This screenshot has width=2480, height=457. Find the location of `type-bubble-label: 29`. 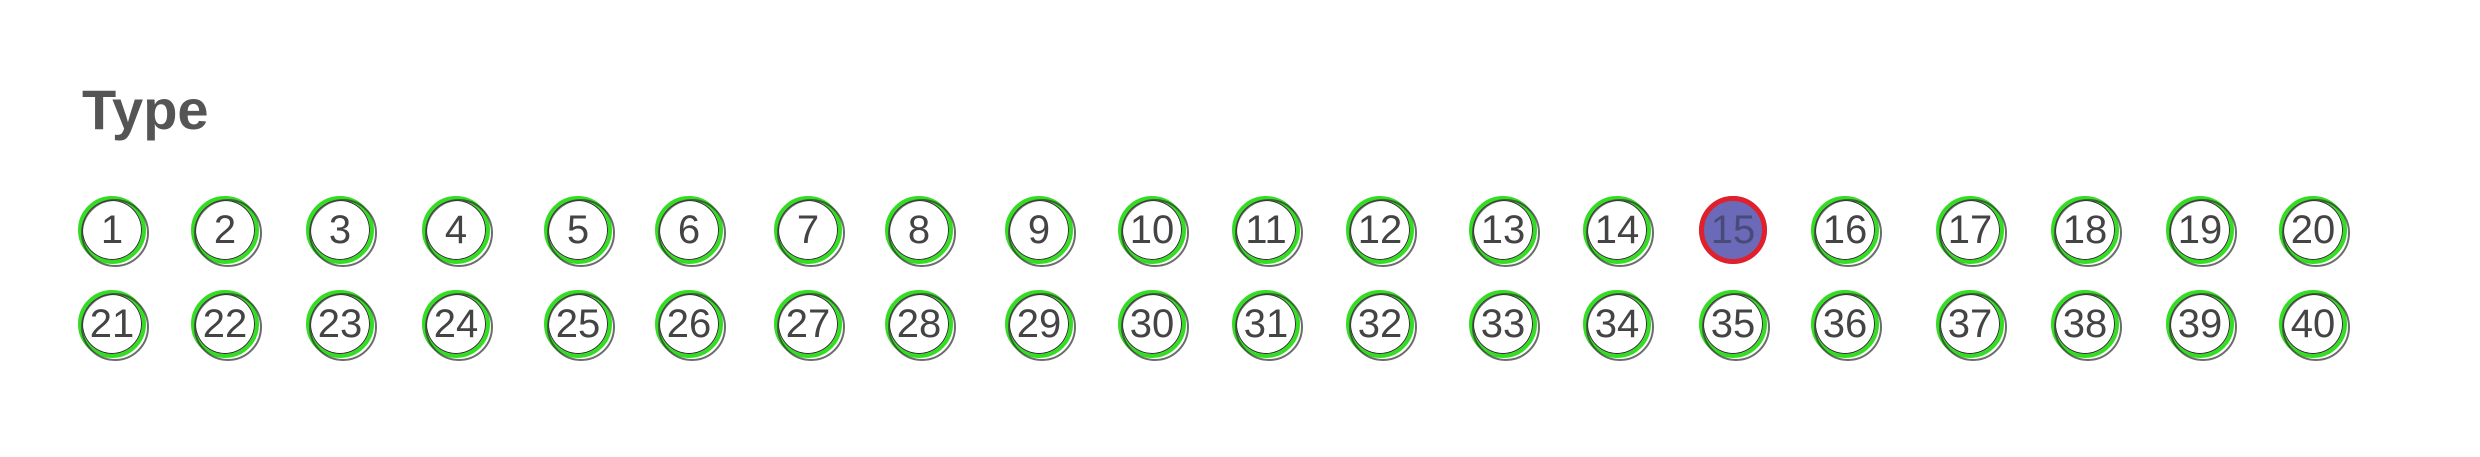

type-bubble-label: 29 is located at coordinates (1039, 323).